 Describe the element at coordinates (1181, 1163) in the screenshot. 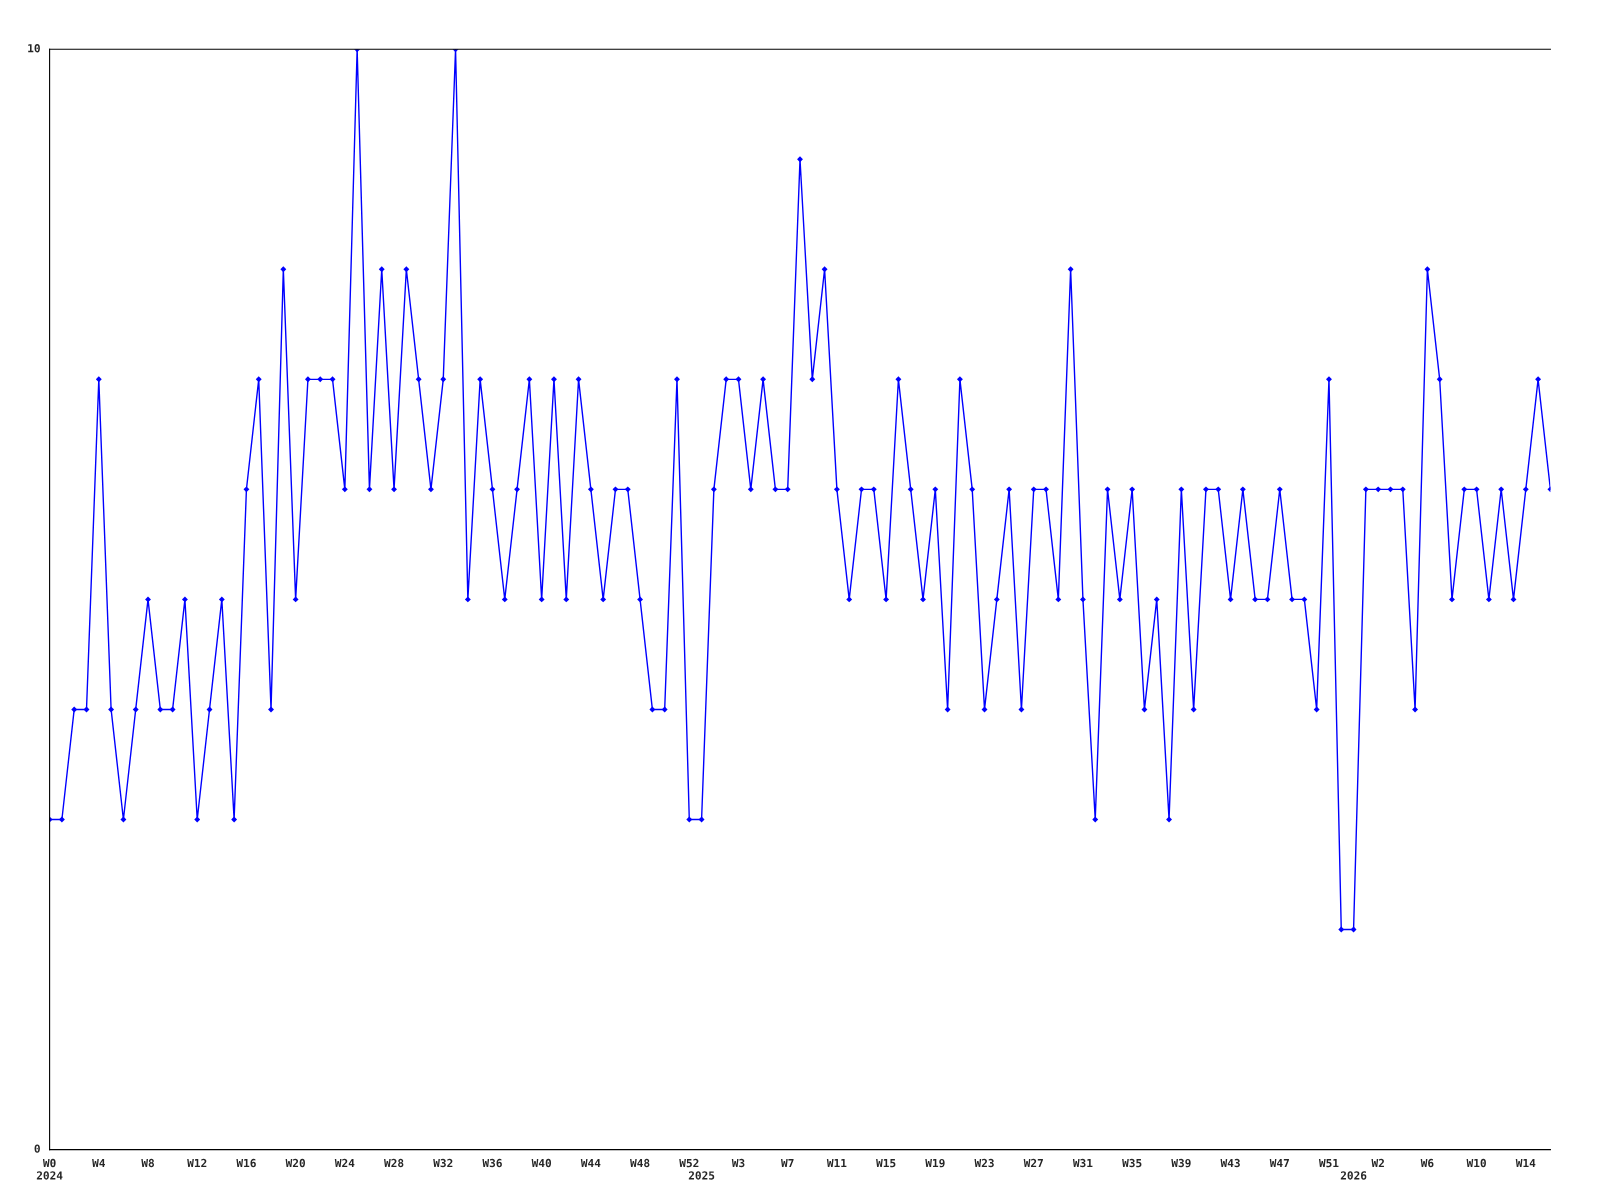

I see `x-tick-label: W39` at that location.